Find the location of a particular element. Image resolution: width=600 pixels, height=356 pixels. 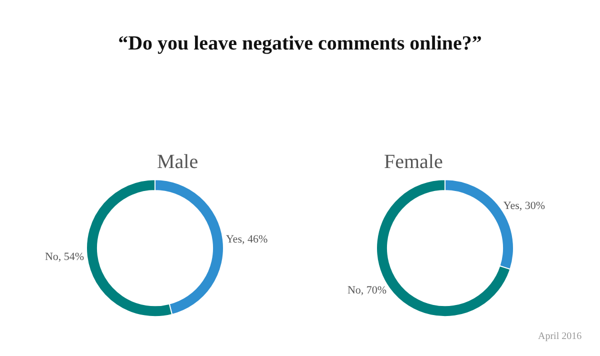

chart-subtitle: Male is located at coordinates (177, 162).